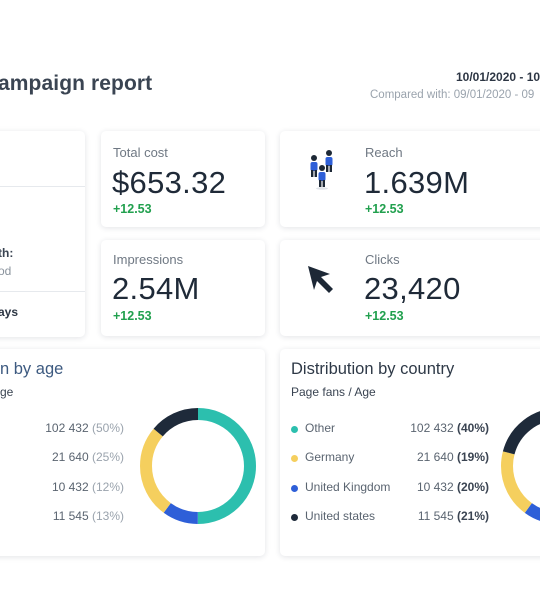 This screenshot has width=540, height=616. What do you see at coordinates (7, 253) in the screenshot?
I see `left-card-text-1: th:` at bounding box center [7, 253].